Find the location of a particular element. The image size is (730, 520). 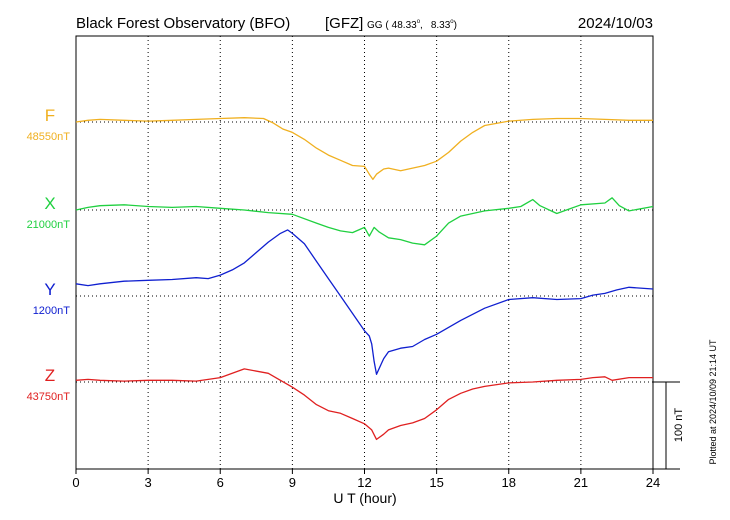

x-axis: 0 3 6 9 12 15 18 21 24 is located at coordinates (366, 479).